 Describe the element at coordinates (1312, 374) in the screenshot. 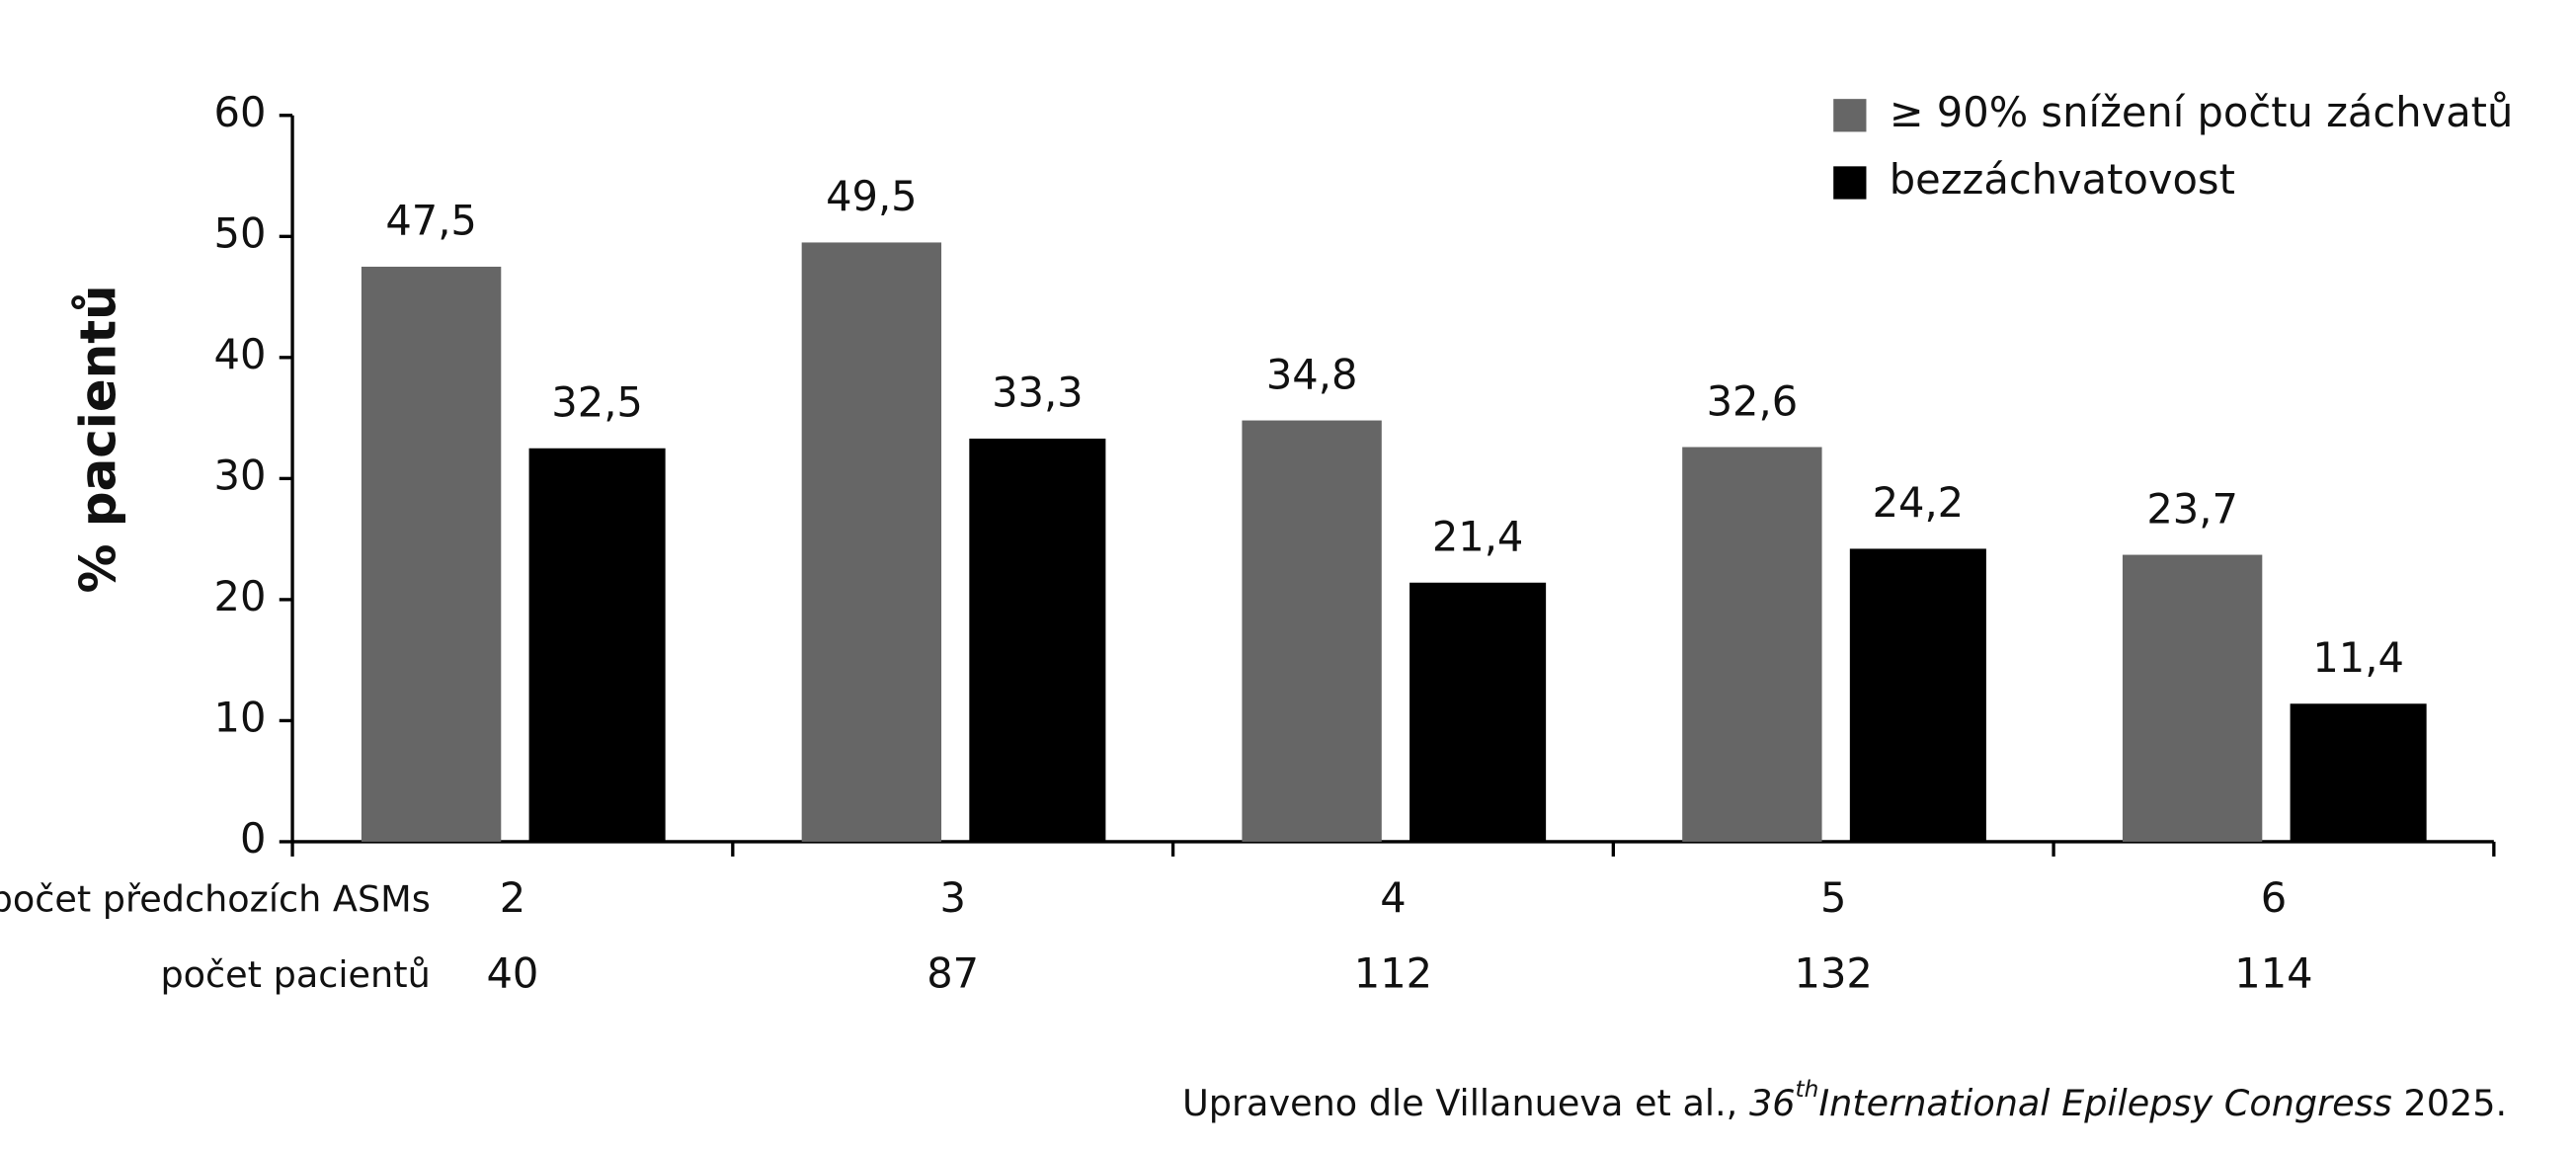

I see `data-label: 34,8` at that location.